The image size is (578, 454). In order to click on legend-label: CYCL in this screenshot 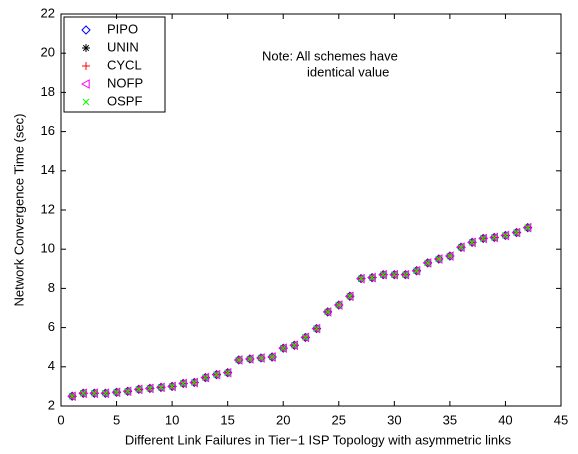, I will do `click(124, 64)`.